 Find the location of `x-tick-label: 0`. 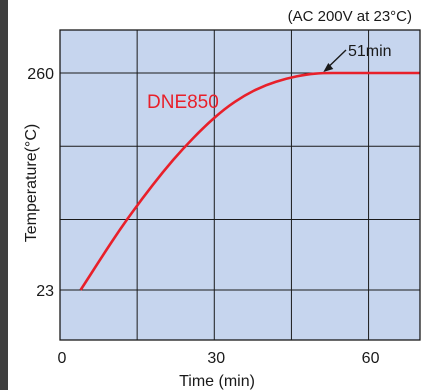

x-tick-label: 0 is located at coordinates (62, 358).